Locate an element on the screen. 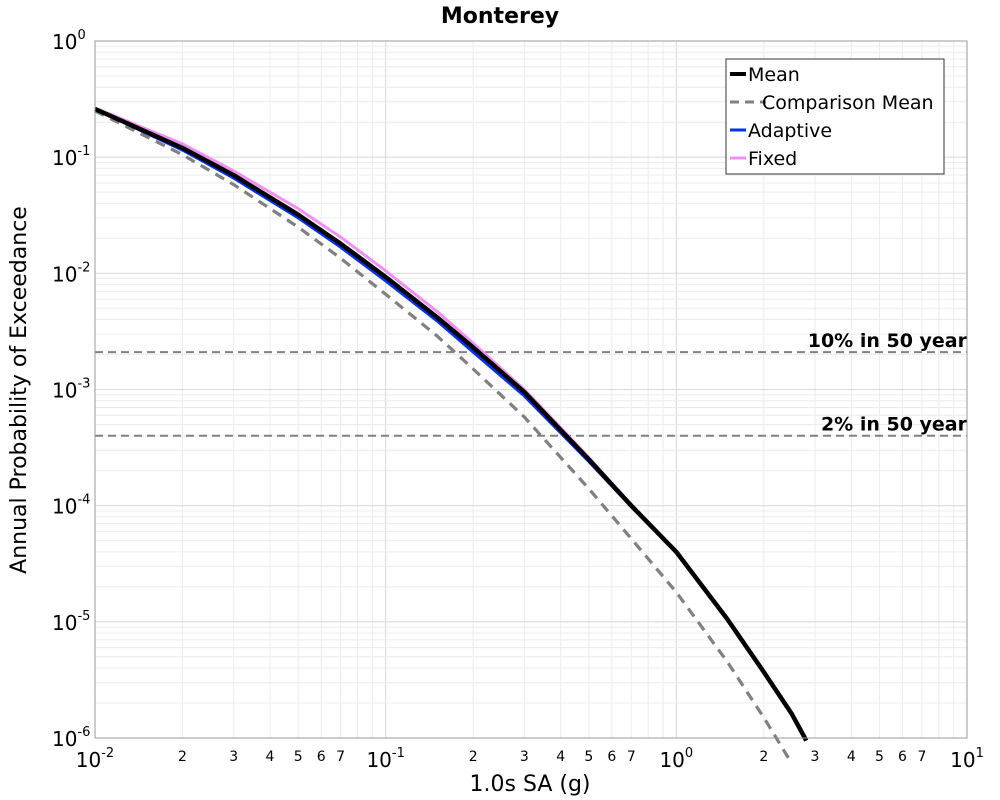 The image size is (1000, 800). y-major-tick-label: 10⁰ is located at coordinates (69, 41).